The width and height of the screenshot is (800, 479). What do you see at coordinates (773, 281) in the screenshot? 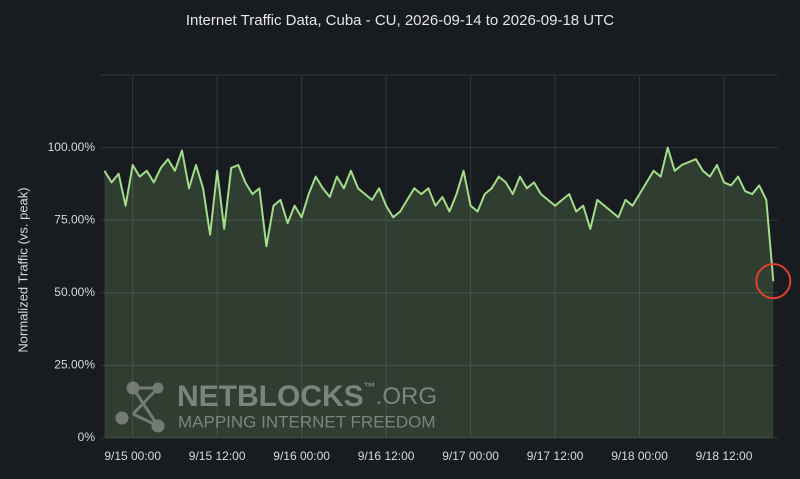
I see `highlight-circle` at bounding box center [773, 281].